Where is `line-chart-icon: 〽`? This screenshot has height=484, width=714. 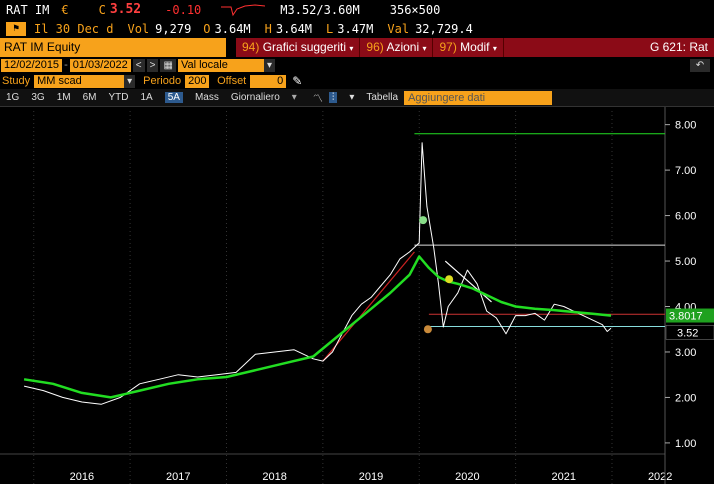 line-chart-icon: 〽 is located at coordinates (317, 99).